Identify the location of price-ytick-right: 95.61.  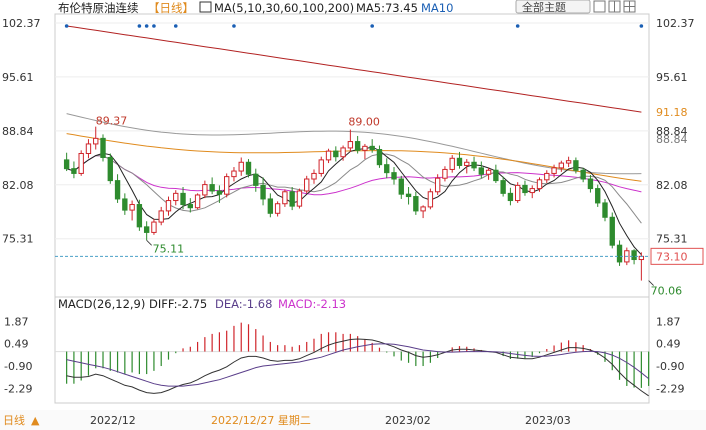
(672, 77).